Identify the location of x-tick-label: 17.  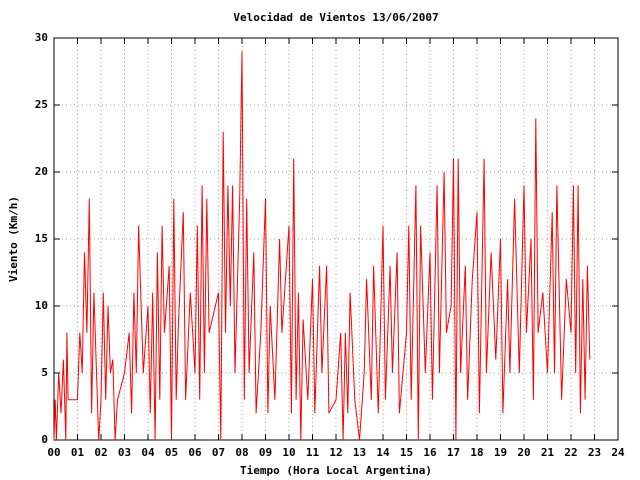
(453, 452).